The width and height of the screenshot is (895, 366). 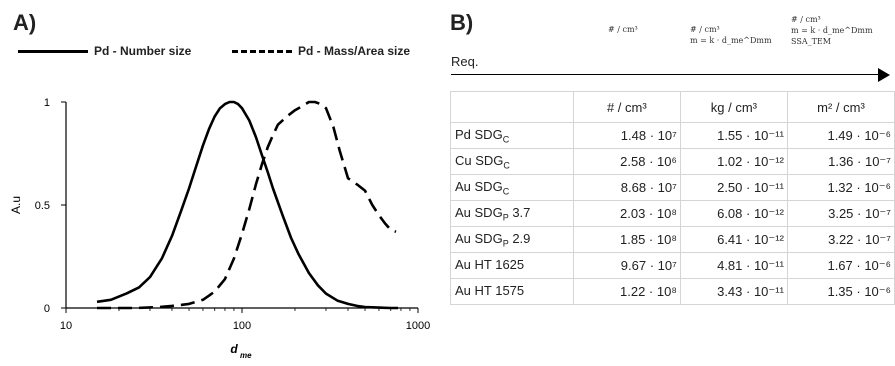 What do you see at coordinates (733, 187) in the screenshot?
I see `table-cell: 2.50 · 10⁻¹¹` at bounding box center [733, 187].